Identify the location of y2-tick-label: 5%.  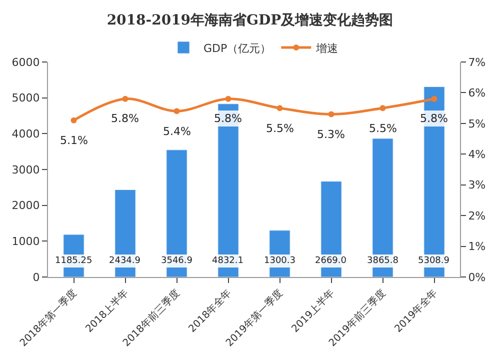
(477, 123).